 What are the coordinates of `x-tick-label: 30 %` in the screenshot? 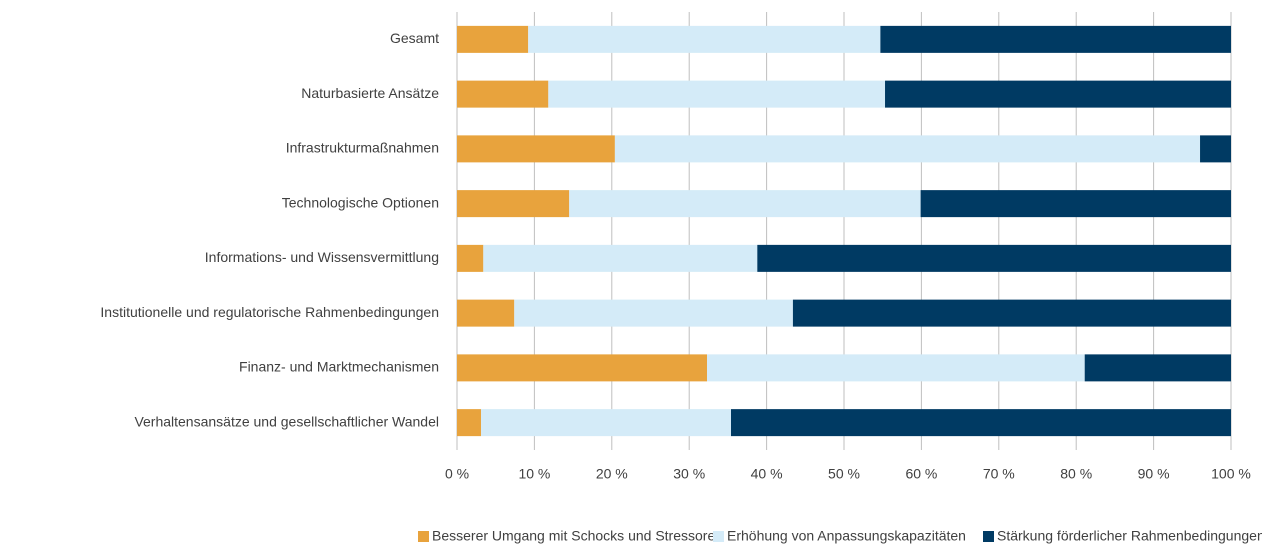 It's located at (689, 474).